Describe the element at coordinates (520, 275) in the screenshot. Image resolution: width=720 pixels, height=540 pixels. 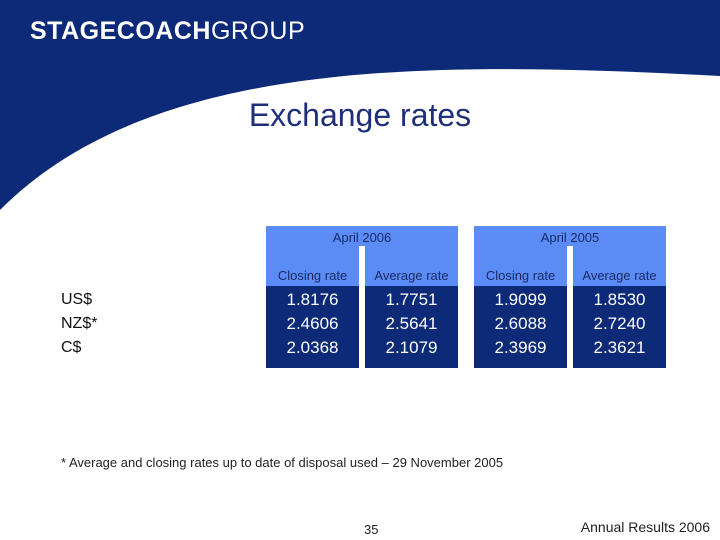
I see `column-header-closing-rate-2005: Closing rate` at that location.